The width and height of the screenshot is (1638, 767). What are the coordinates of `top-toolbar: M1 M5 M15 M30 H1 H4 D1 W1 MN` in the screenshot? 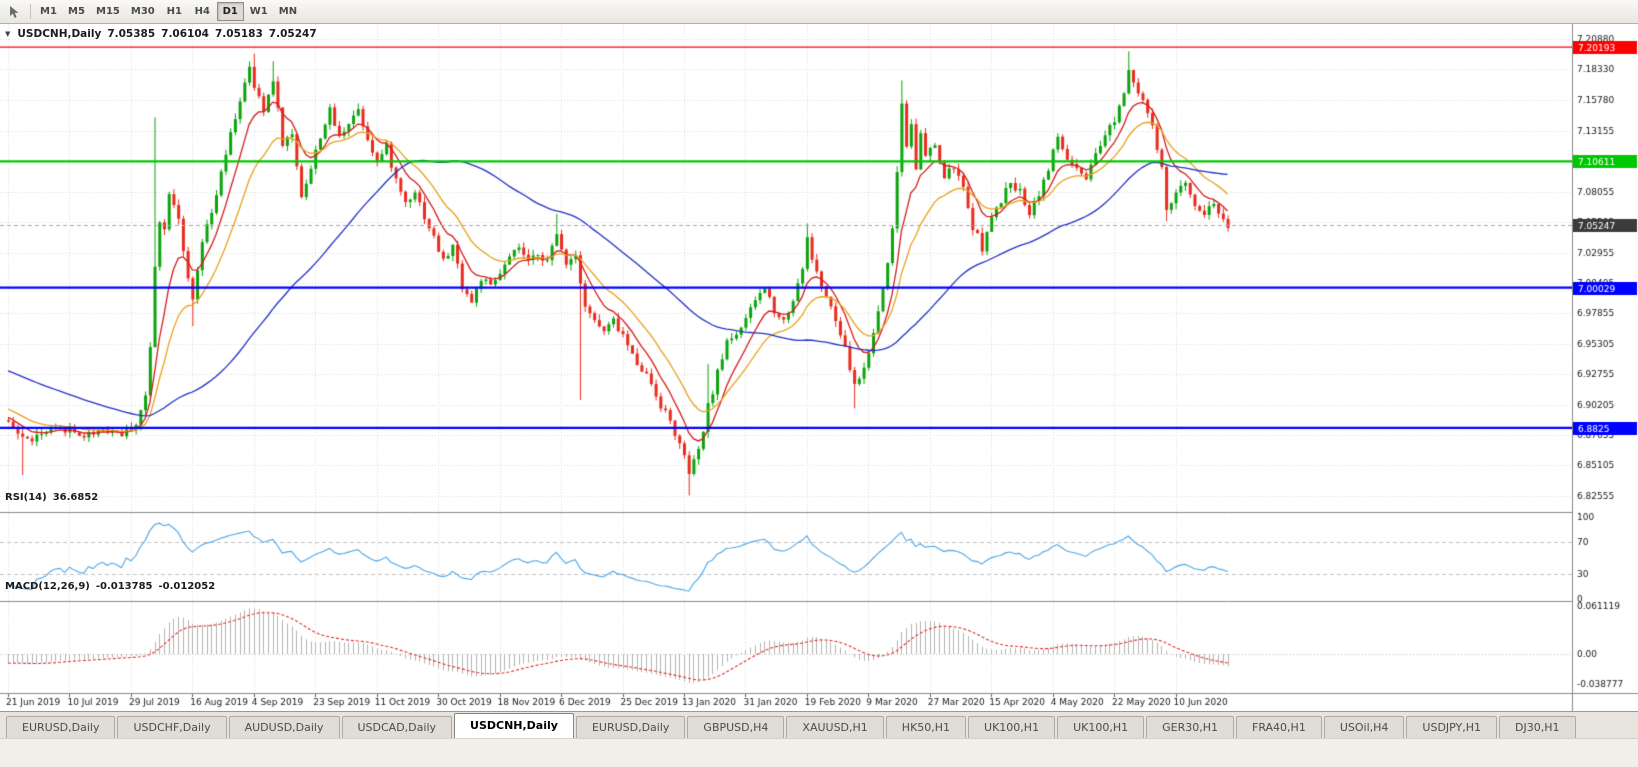 It's located at (819, 12).